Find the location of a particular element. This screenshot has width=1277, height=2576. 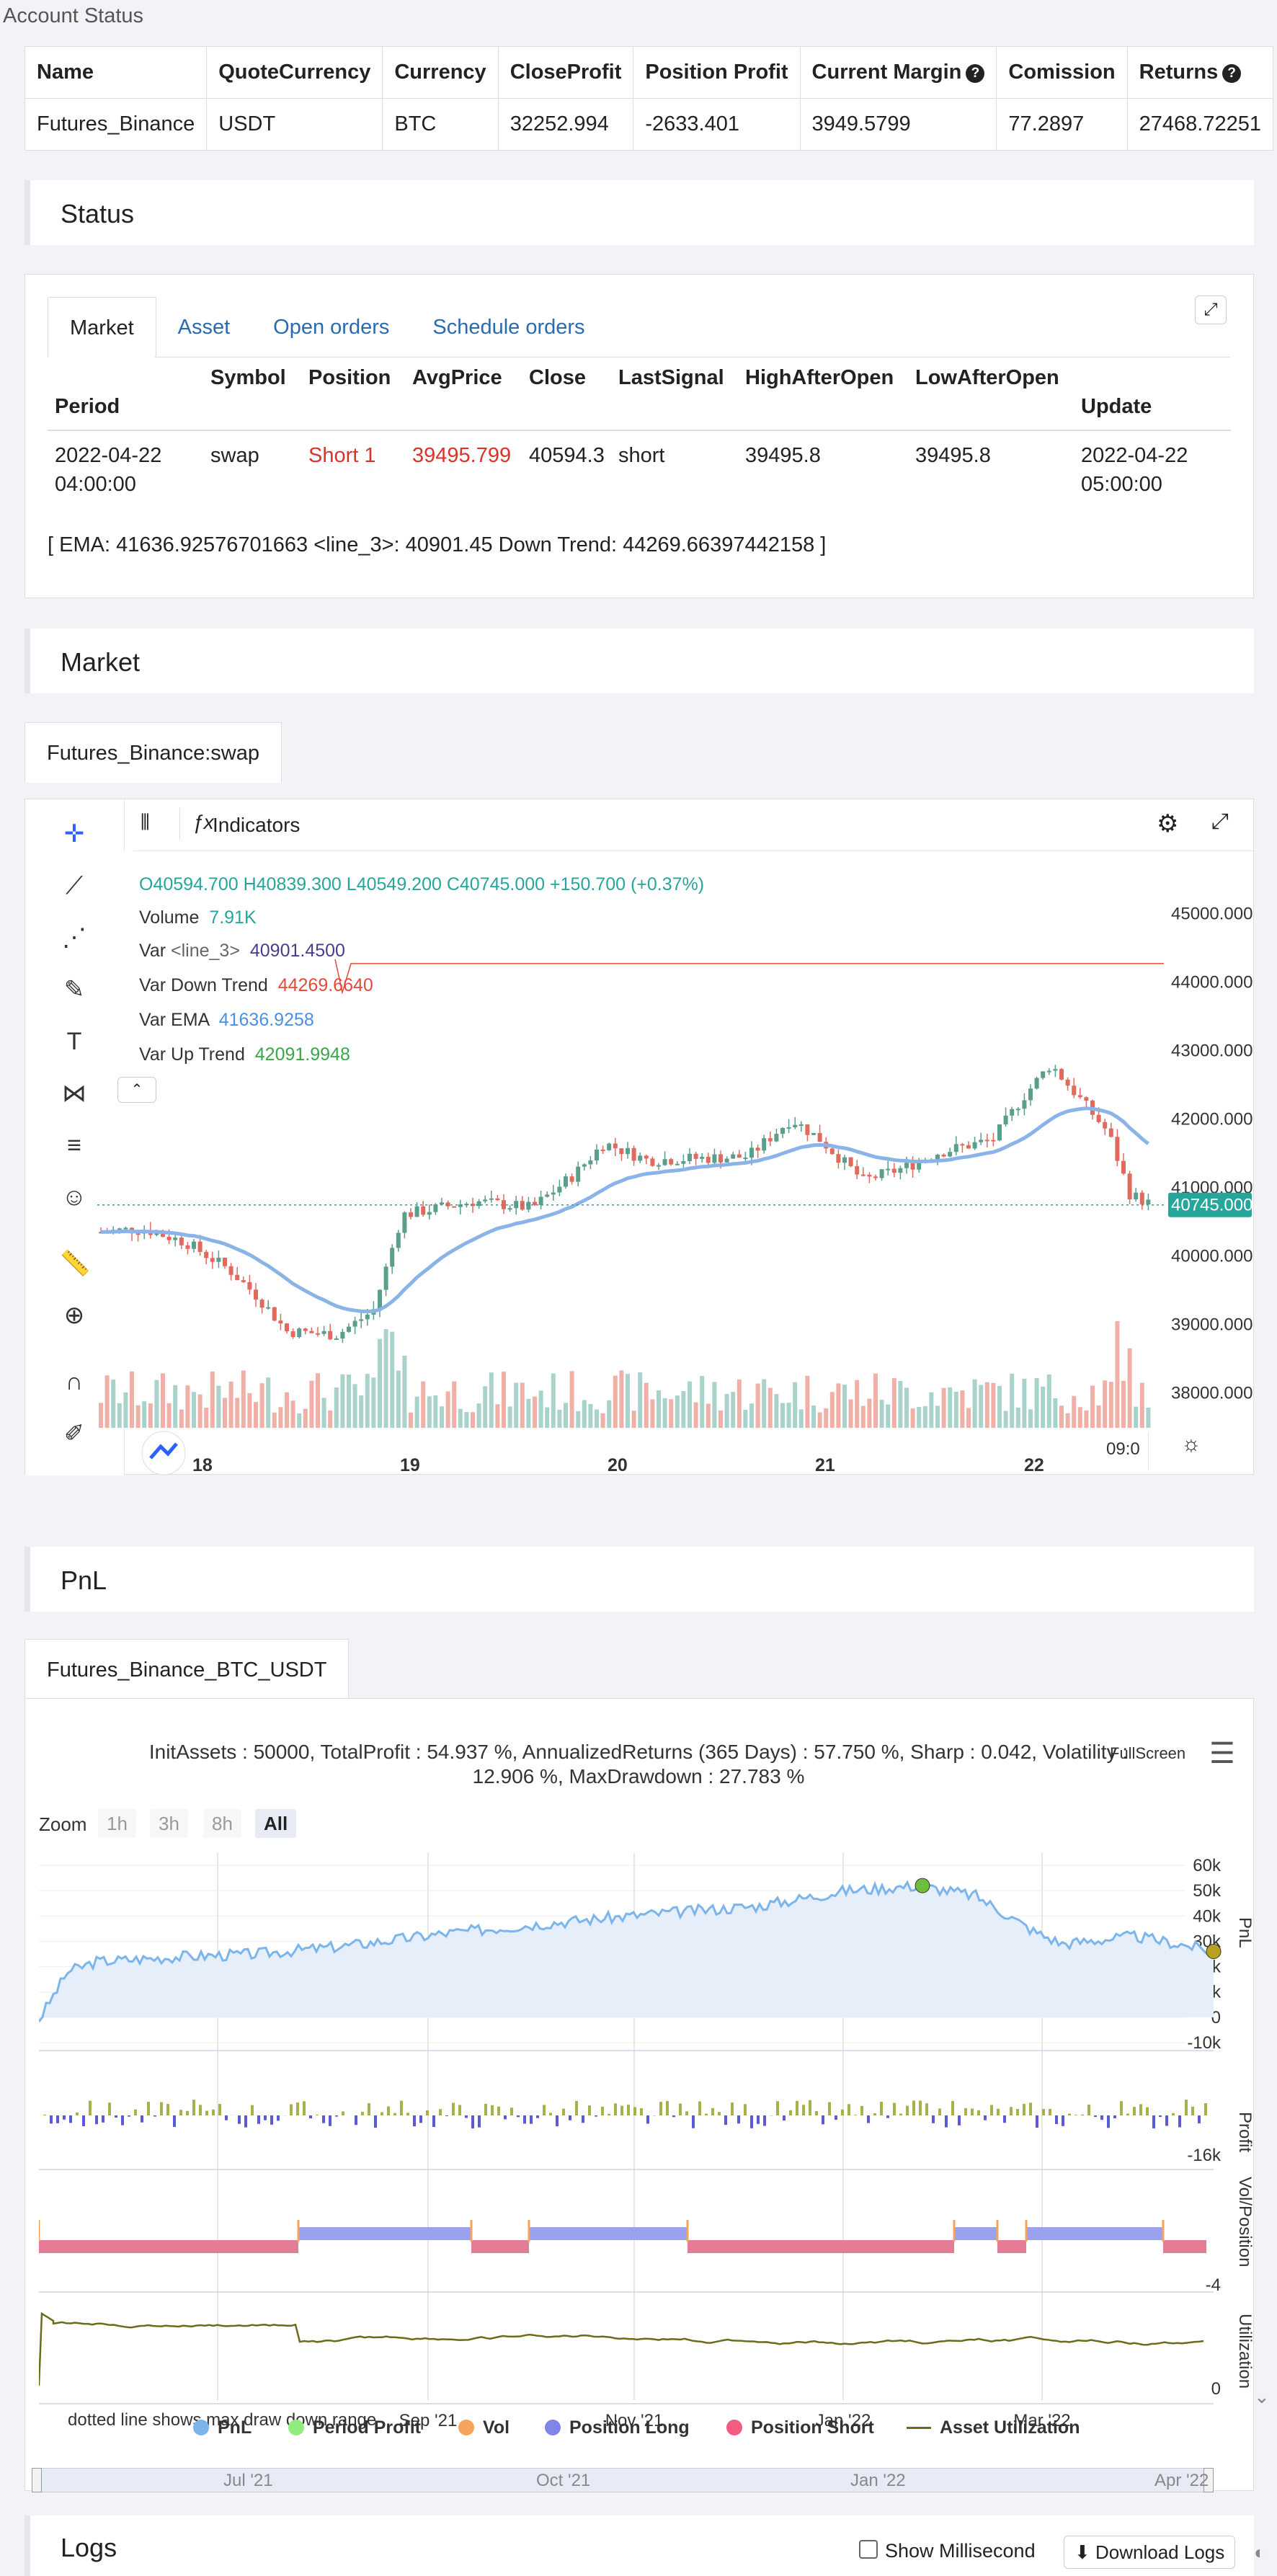

legend-position-short: Position Short is located at coordinates (800, 2427).